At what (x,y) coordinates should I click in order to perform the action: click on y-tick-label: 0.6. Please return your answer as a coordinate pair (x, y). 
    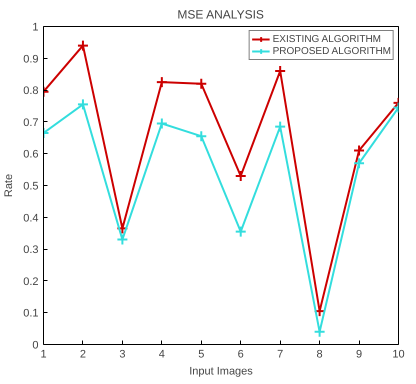
    Looking at the image, I should click on (31, 154).